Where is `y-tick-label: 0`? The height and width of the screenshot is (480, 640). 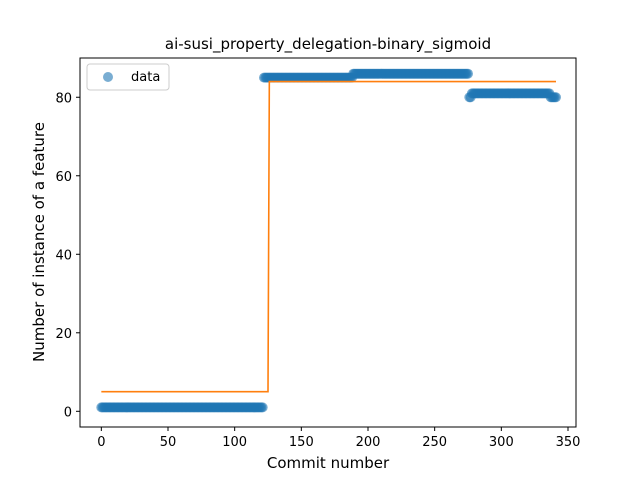 y-tick-label: 0 is located at coordinates (68, 412).